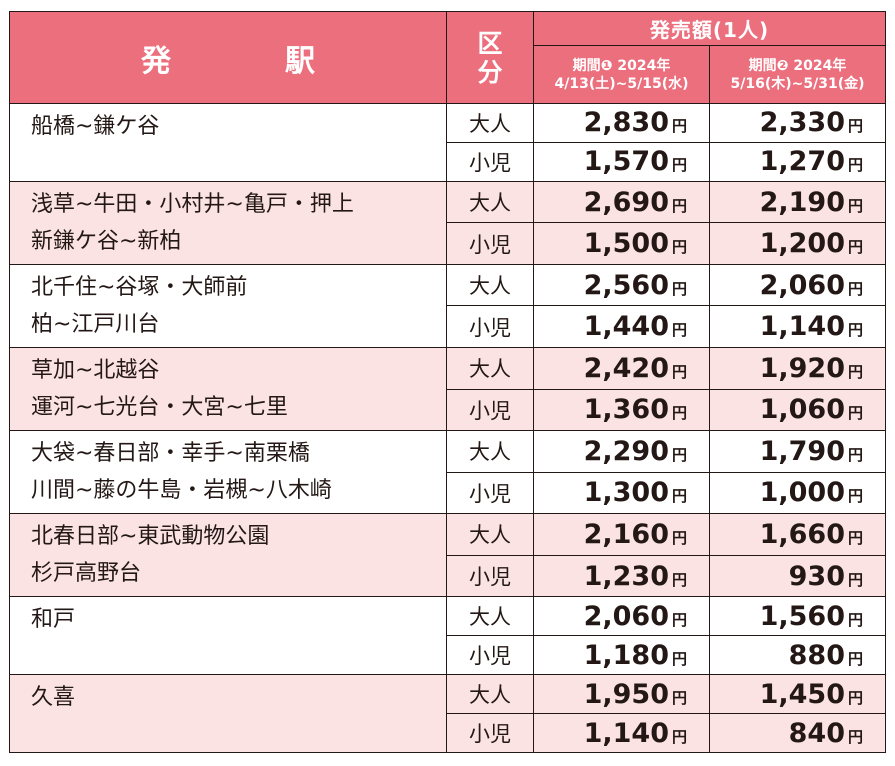  I want to click on fare-row-adult: 船橋~鎌ケ谷 大人 2,830 円 2,330 円, so click(448, 142).